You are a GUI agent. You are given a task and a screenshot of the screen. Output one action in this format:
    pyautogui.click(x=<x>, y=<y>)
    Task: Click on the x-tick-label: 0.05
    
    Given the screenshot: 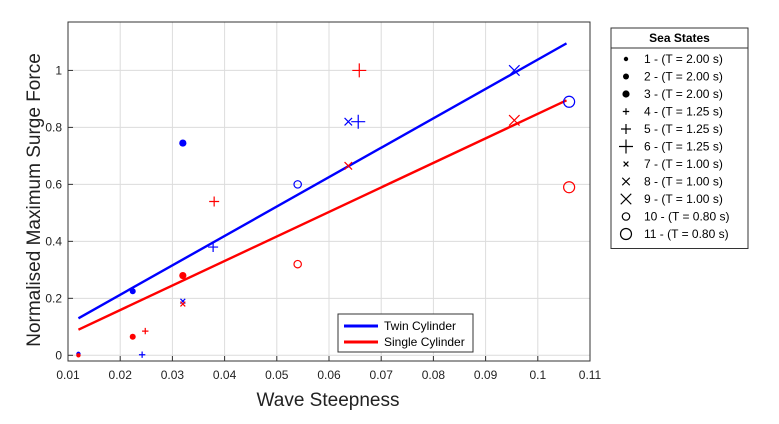 What is the action you would take?
    pyautogui.click(x=277, y=375)
    